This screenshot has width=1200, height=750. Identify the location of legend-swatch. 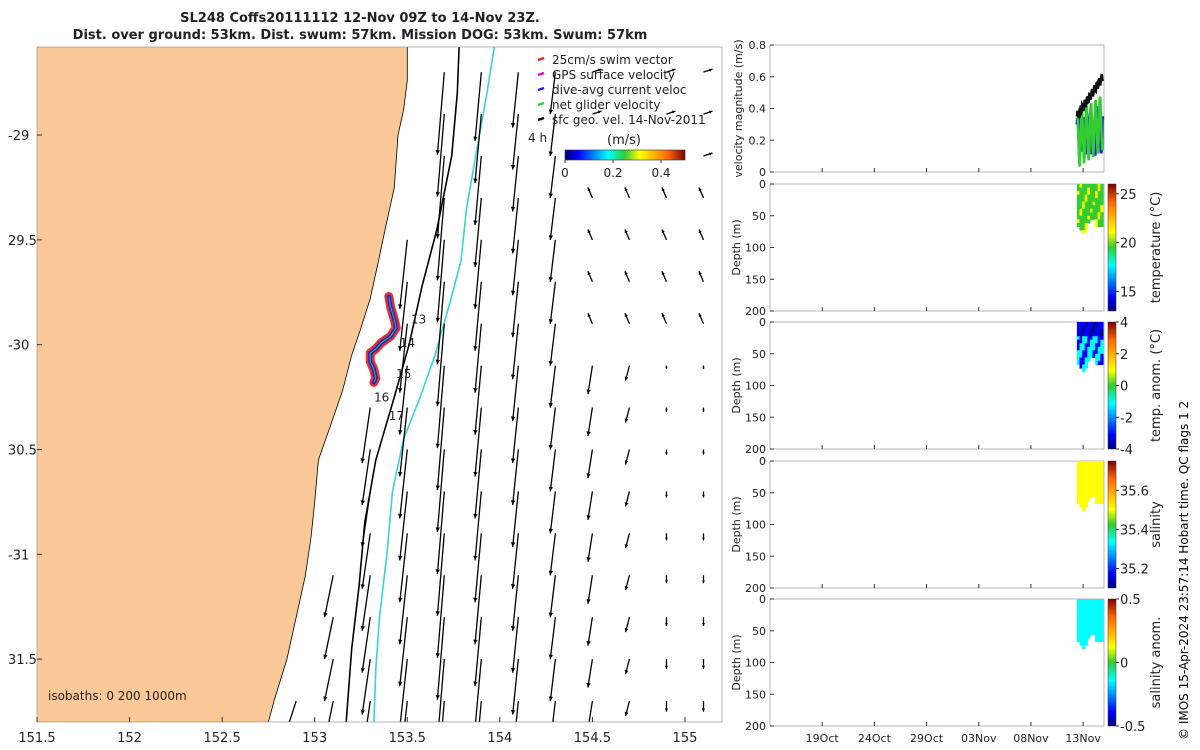
(541, 104).